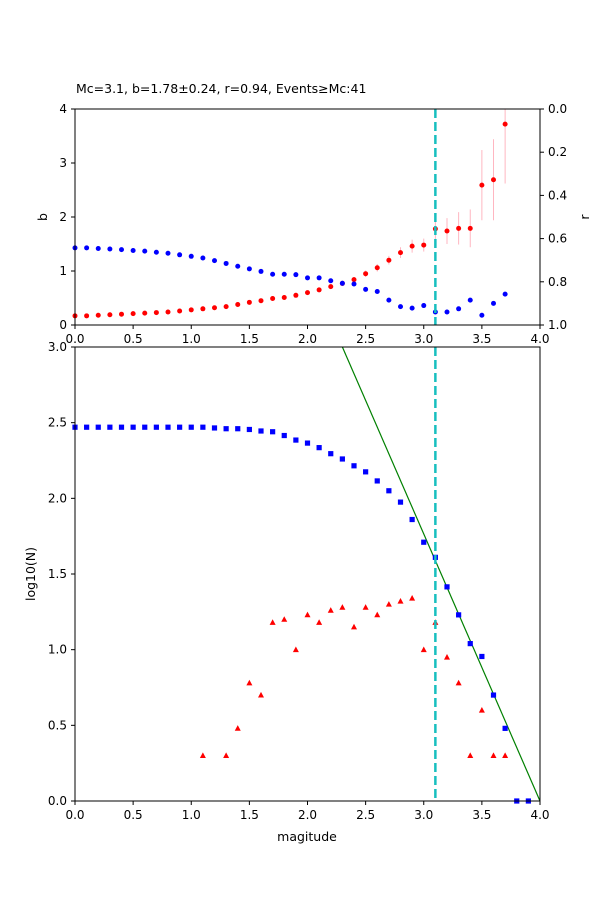 The image size is (600, 900). I want to click on bottom-x-tick-label: 4.0, so click(539, 815).